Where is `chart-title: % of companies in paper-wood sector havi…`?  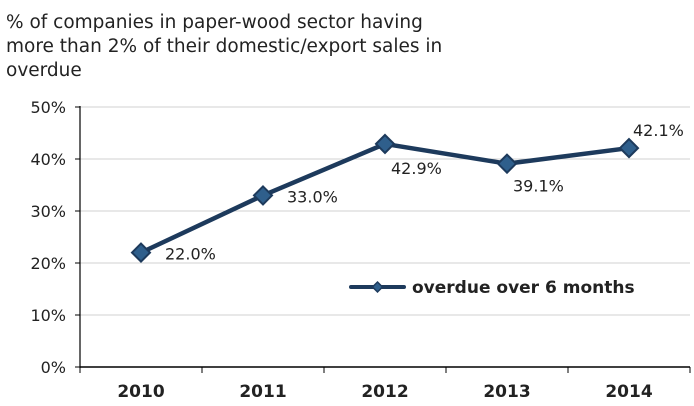 chart-title: % of companies in paper-wood sector havi… is located at coordinates (224, 46).